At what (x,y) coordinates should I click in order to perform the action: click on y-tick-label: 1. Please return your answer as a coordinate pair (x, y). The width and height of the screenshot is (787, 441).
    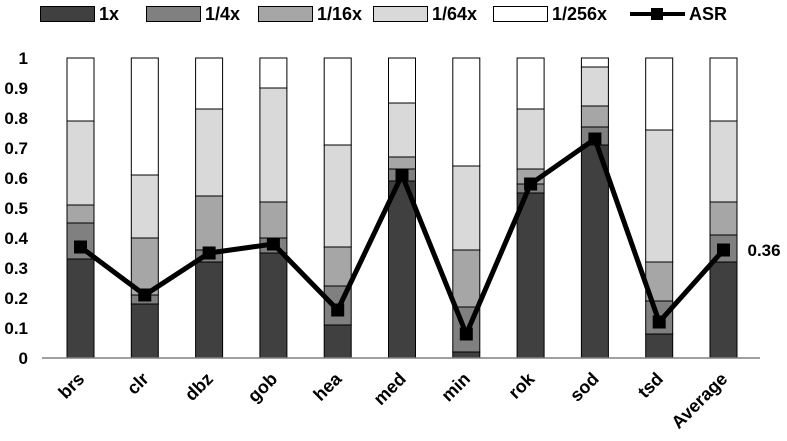
    Looking at the image, I should click on (23, 58).